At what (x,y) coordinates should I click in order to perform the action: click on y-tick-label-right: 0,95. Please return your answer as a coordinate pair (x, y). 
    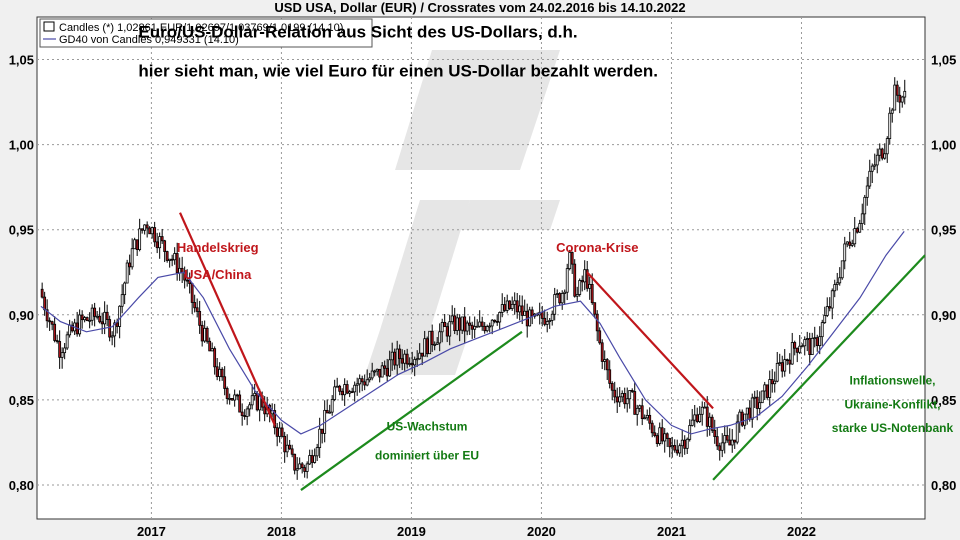
    Looking at the image, I should click on (943, 230).